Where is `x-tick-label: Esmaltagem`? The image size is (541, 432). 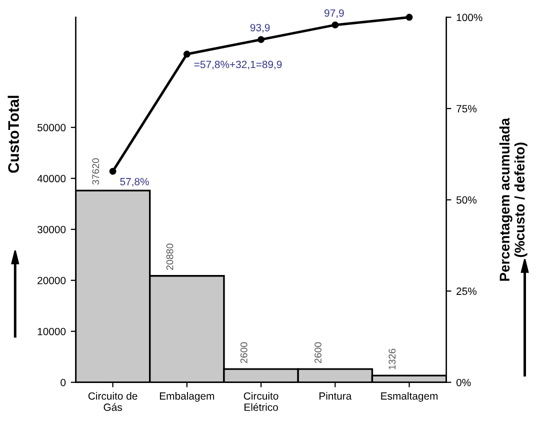
x-tick-label: Esmaltagem is located at coordinates (409, 397).